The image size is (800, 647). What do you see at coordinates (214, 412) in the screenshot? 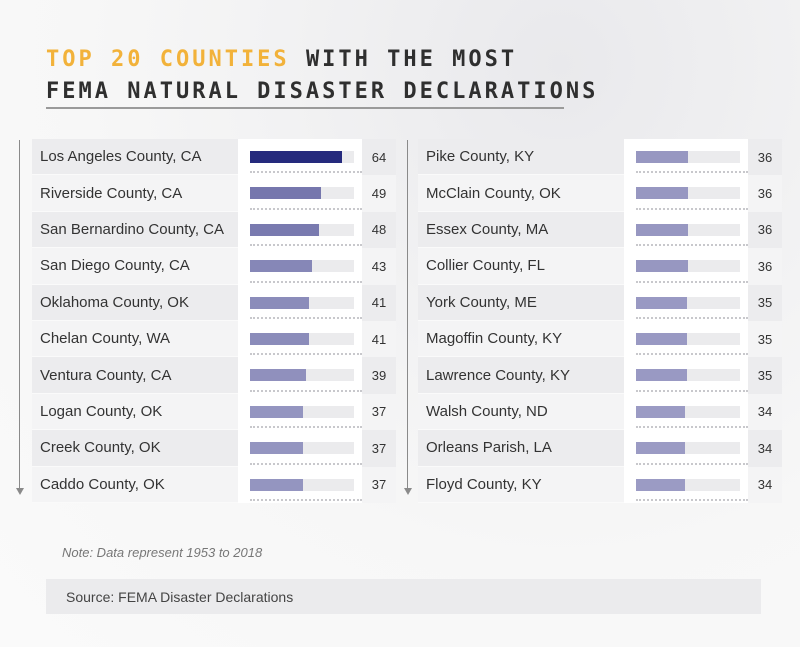
I see `table-row: Logan County, OK 37` at bounding box center [214, 412].